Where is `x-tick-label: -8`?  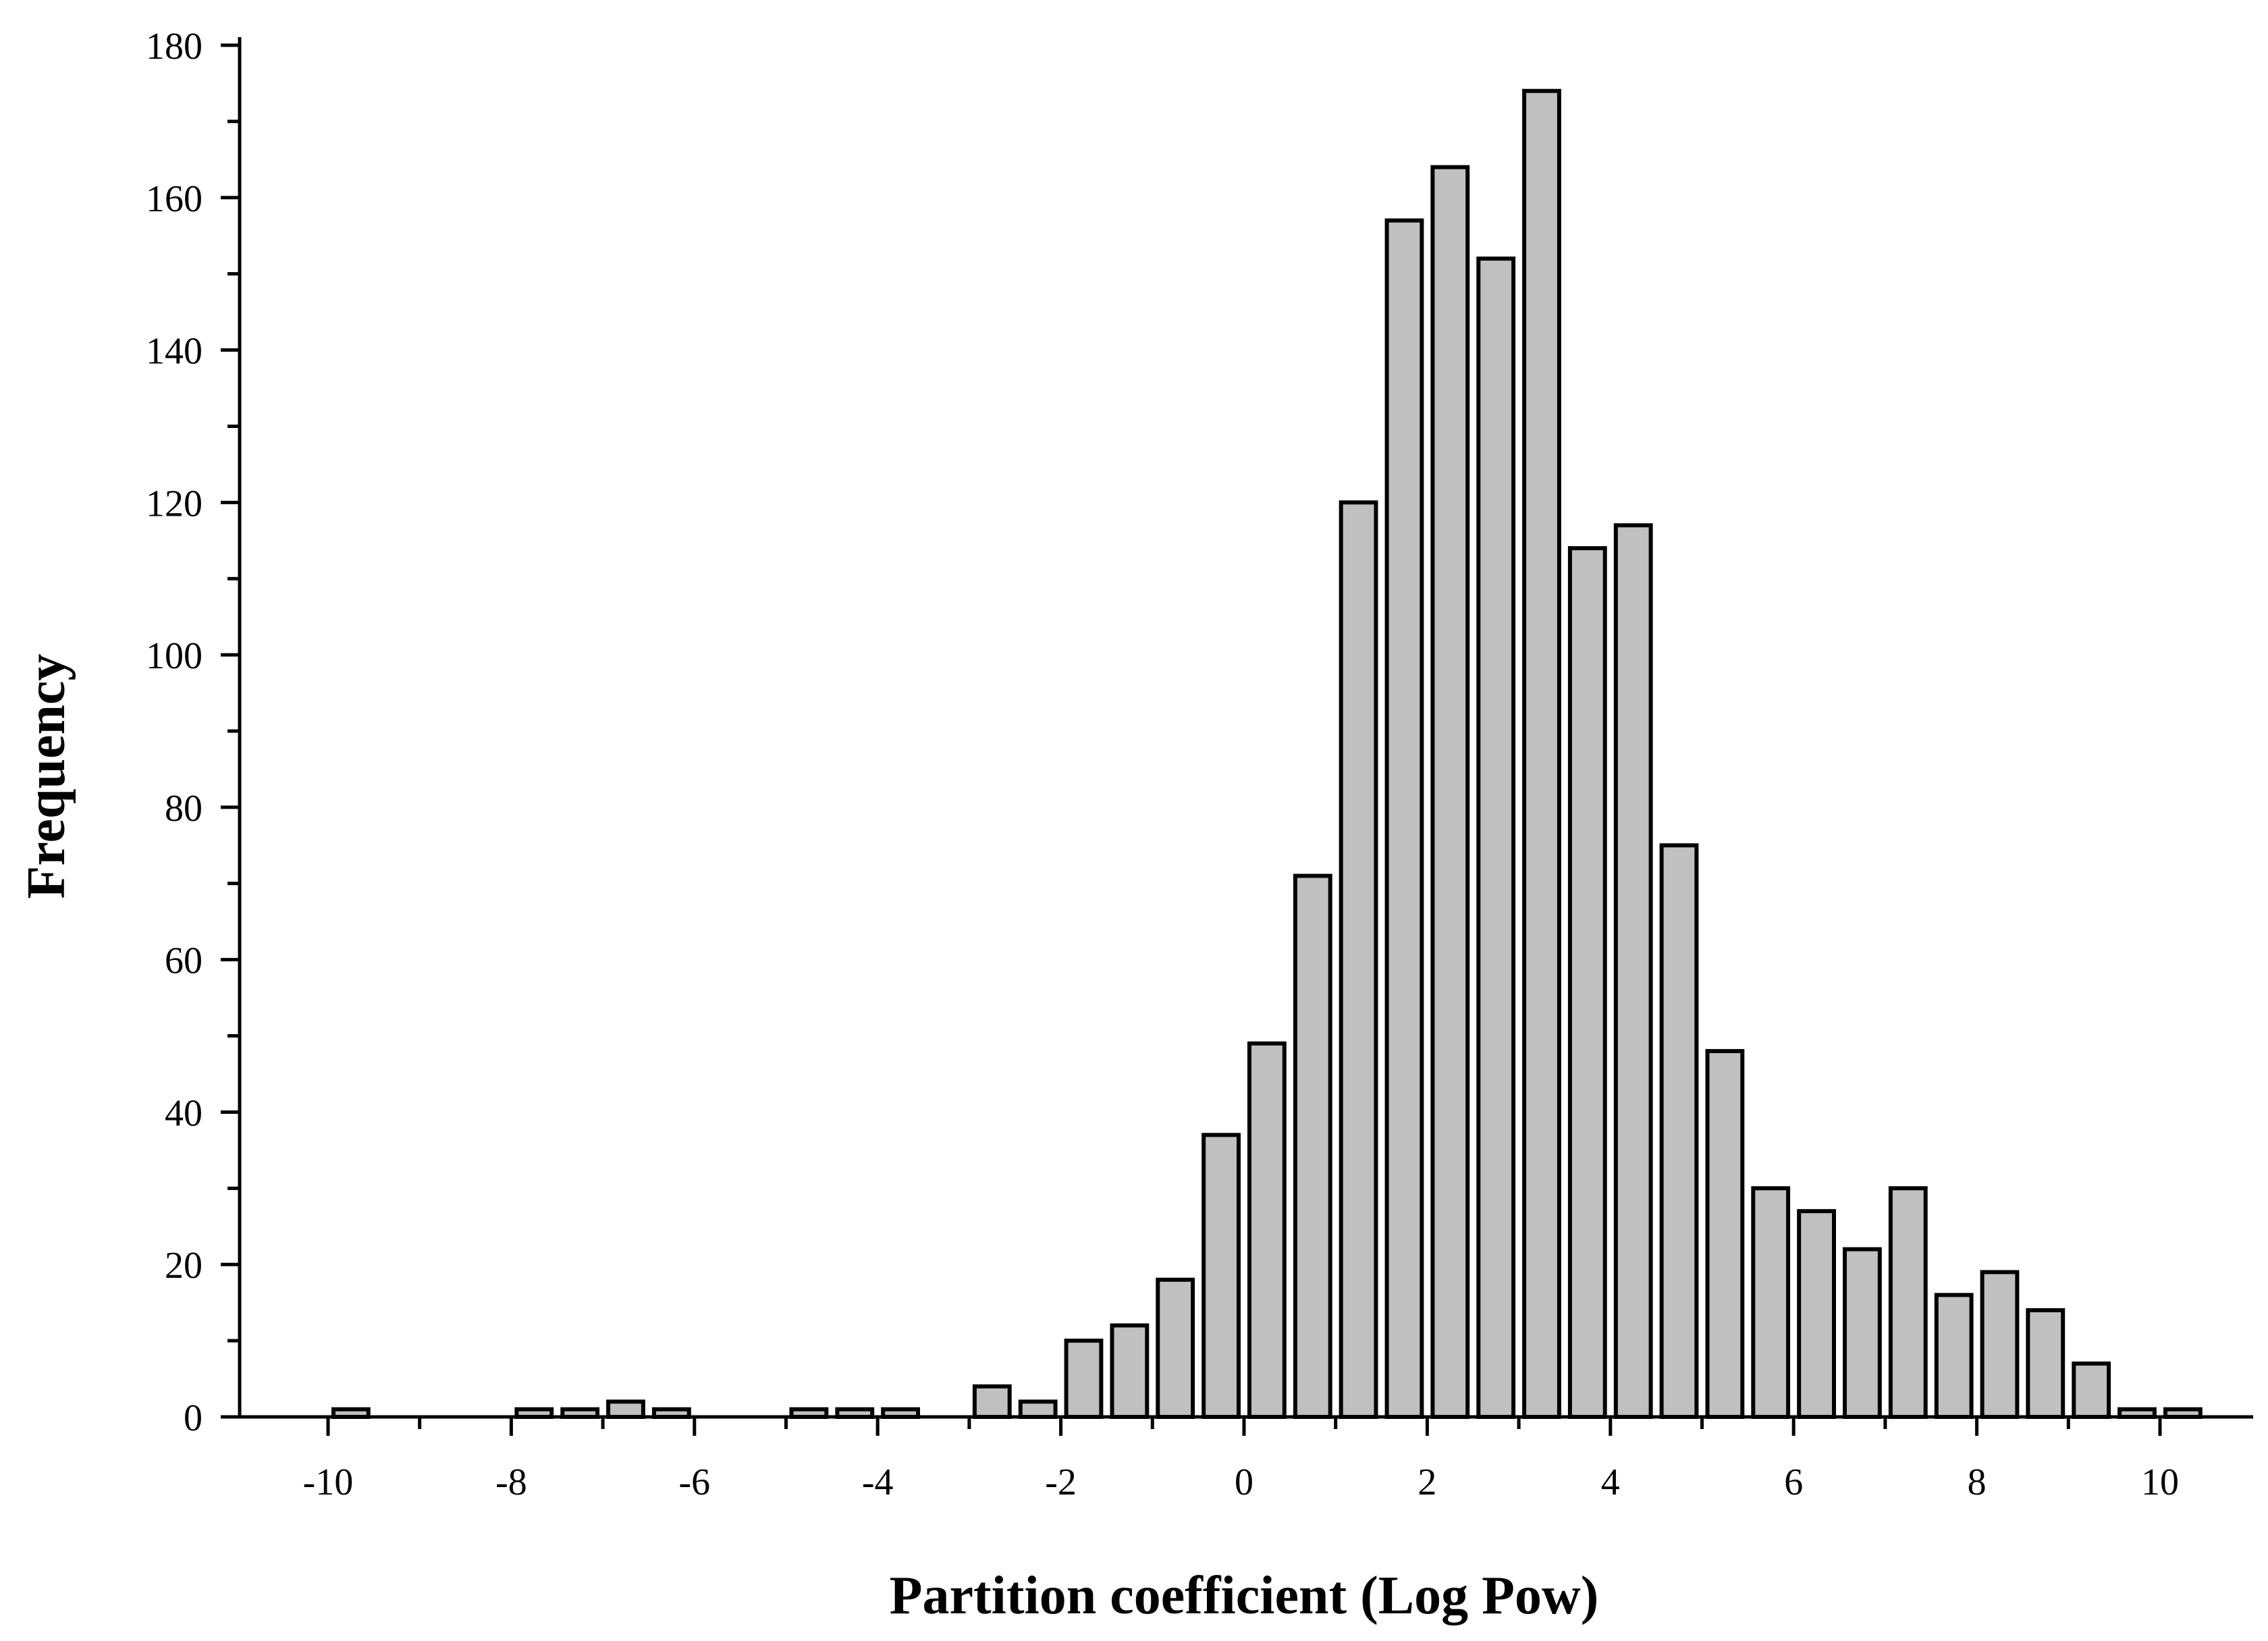
x-tick-label: -8 is located at coordinates (511, 1482).